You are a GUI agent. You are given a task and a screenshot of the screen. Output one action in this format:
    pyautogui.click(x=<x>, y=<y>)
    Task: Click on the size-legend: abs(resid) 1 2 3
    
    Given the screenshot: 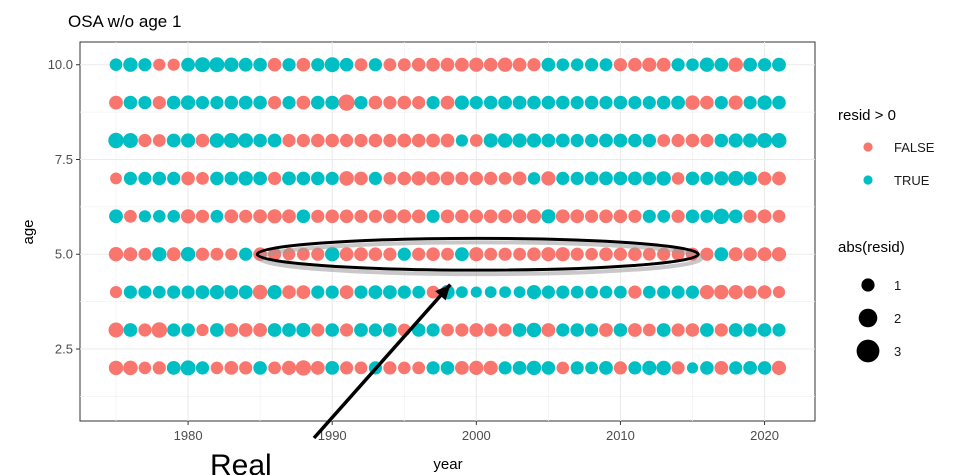 What is the action you would take?
    pyautogui.click(x=871, y=301)
    